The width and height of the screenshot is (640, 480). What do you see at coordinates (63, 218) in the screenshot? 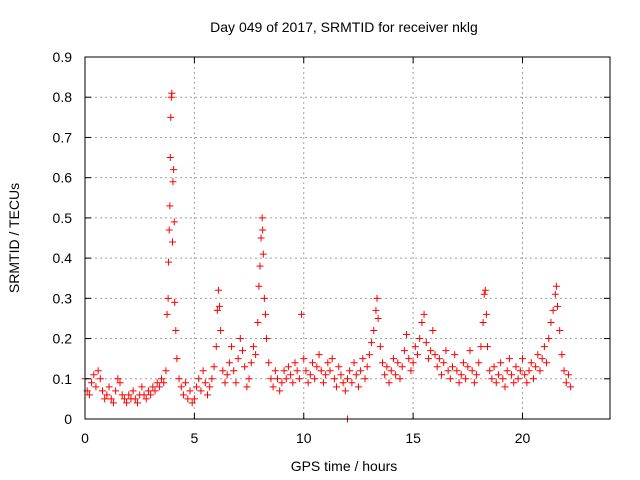
I see `y-tick-label: 0.5` at bounding box center [63, 218].